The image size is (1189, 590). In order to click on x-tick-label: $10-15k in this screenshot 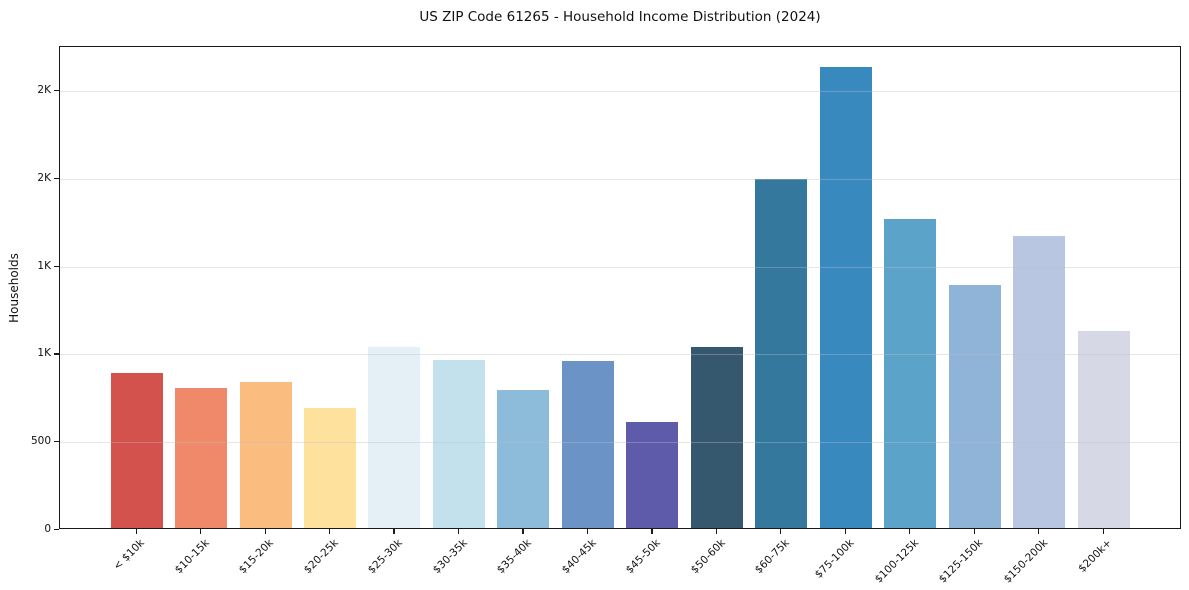, I will do `click(192, 557)`.